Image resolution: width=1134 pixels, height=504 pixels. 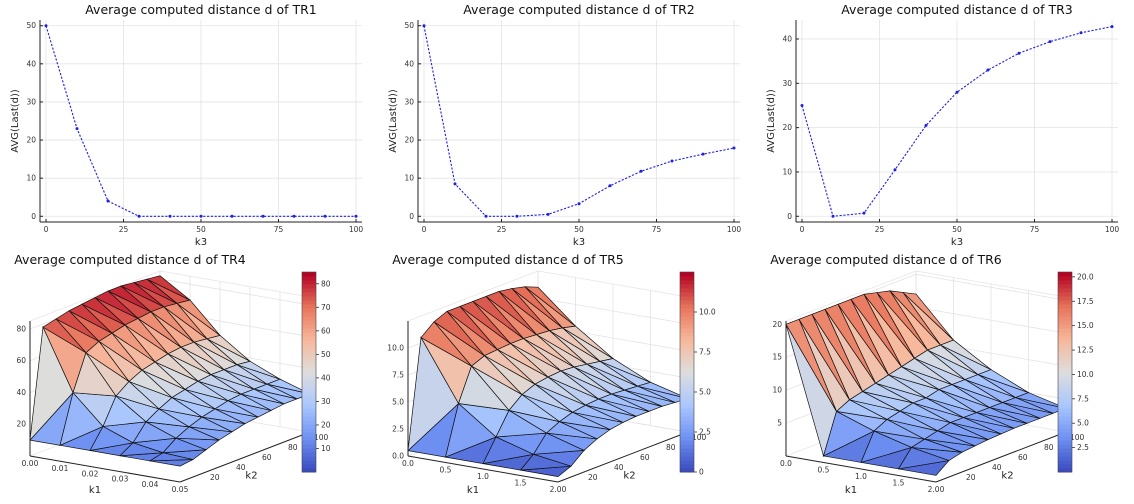 What do you see at coordinates (789, 216) in the screenshot?
I see `y-tick-label: 0` at bounding box center [789, 216].